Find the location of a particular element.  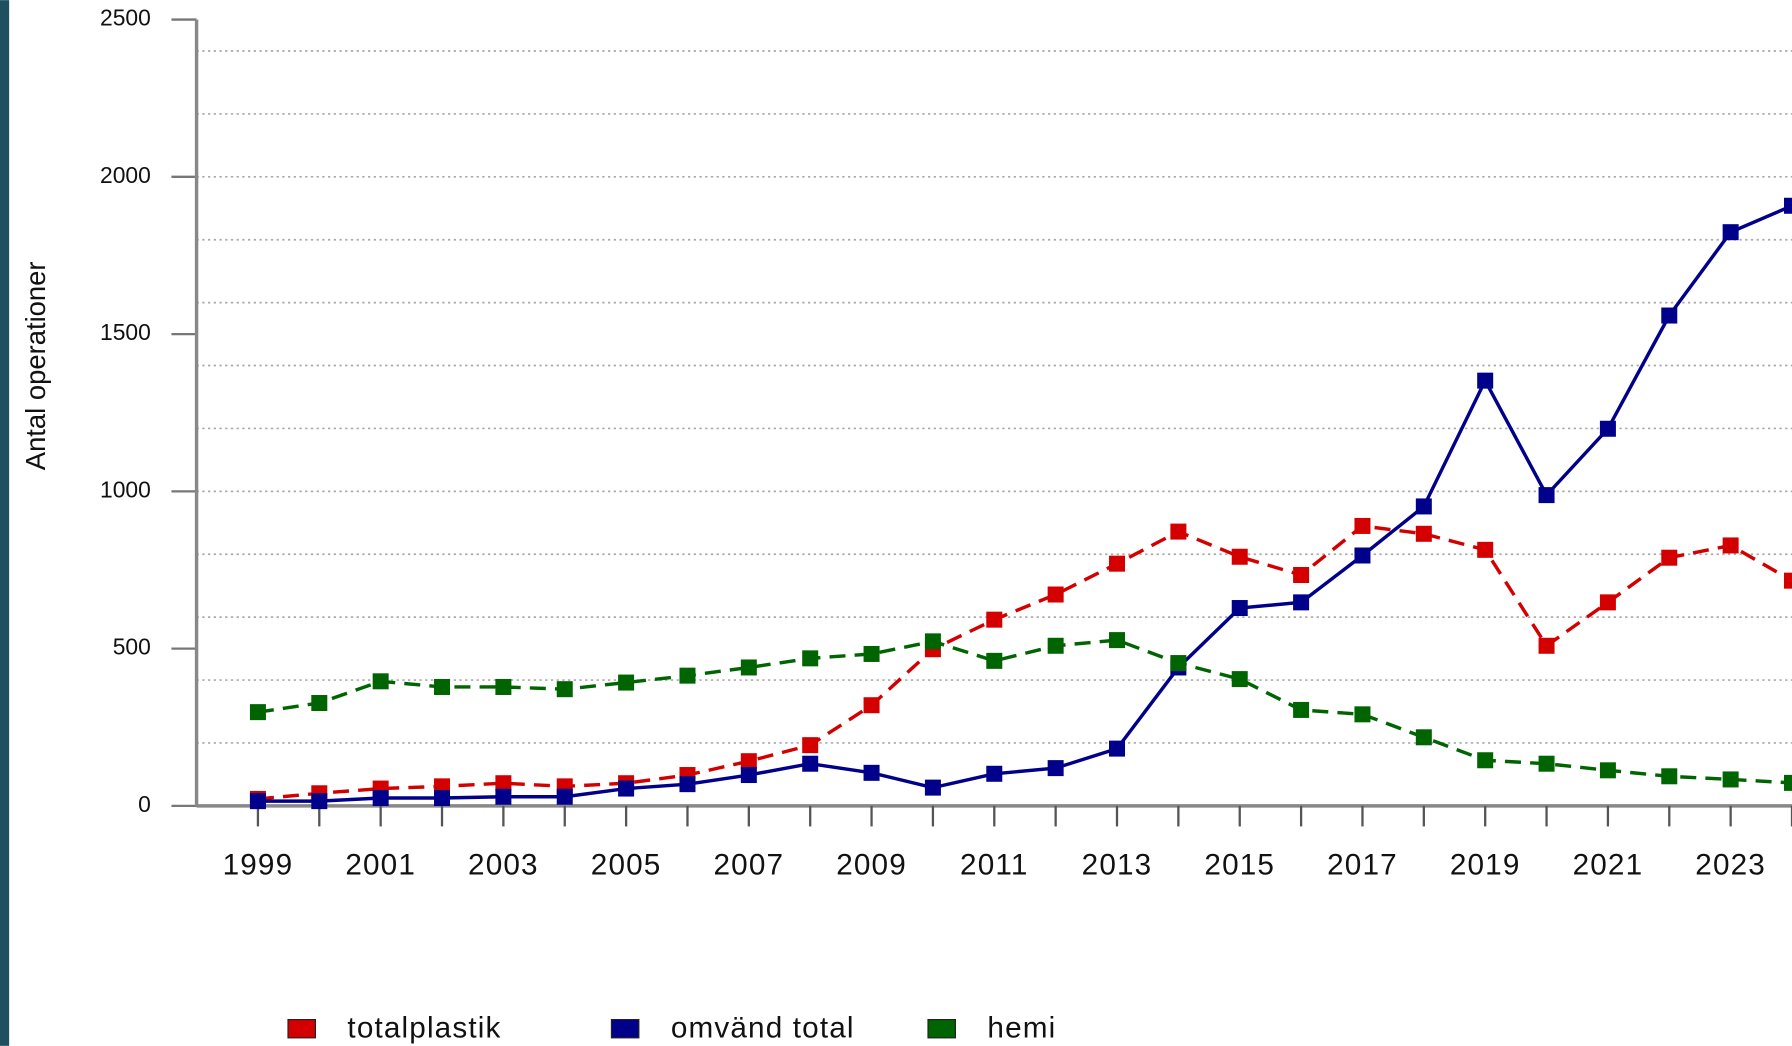

side-bar is located at coordinates (5, 523).